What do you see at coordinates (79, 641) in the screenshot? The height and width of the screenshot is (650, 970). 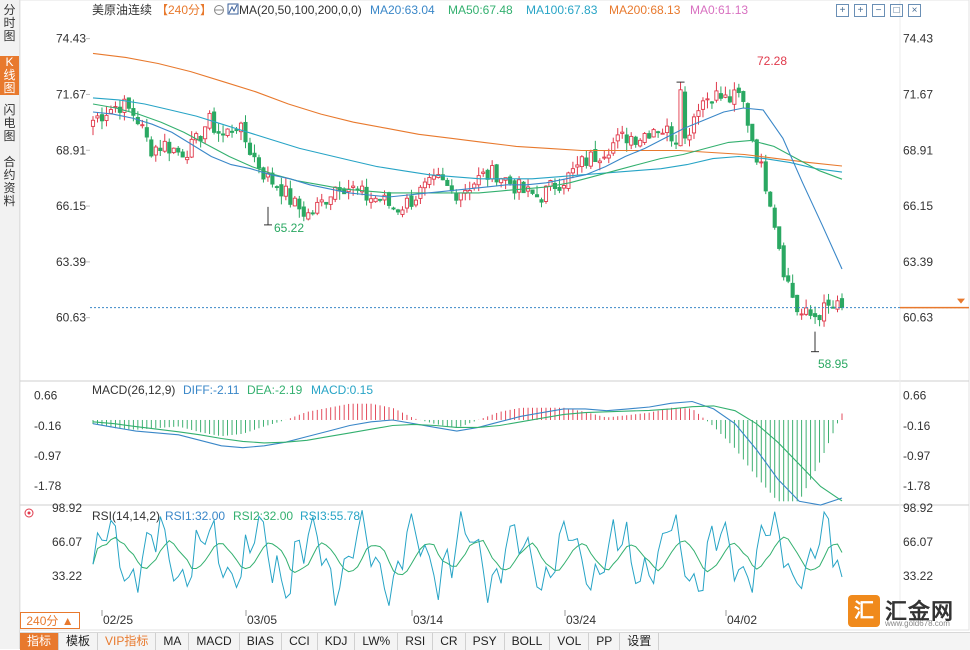 I see `indicator-tab-: 模板` at bounding box center [79, 641].